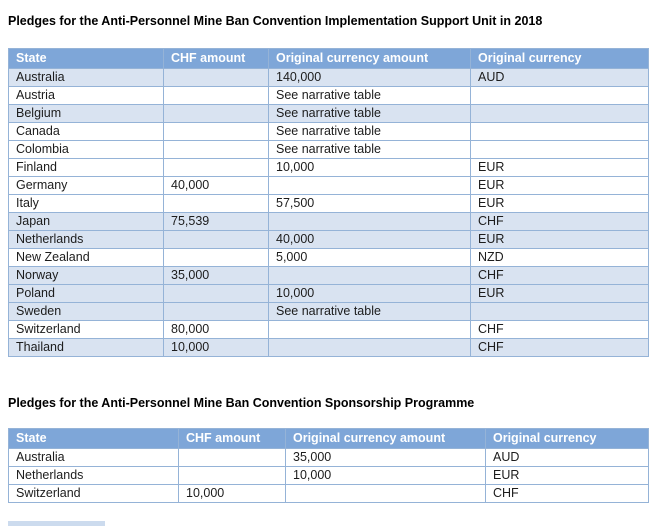  What do you see at coordinates (86, 221) in the screenshot?
I see `cell-state: Japan` at bounding box center [86, 221].